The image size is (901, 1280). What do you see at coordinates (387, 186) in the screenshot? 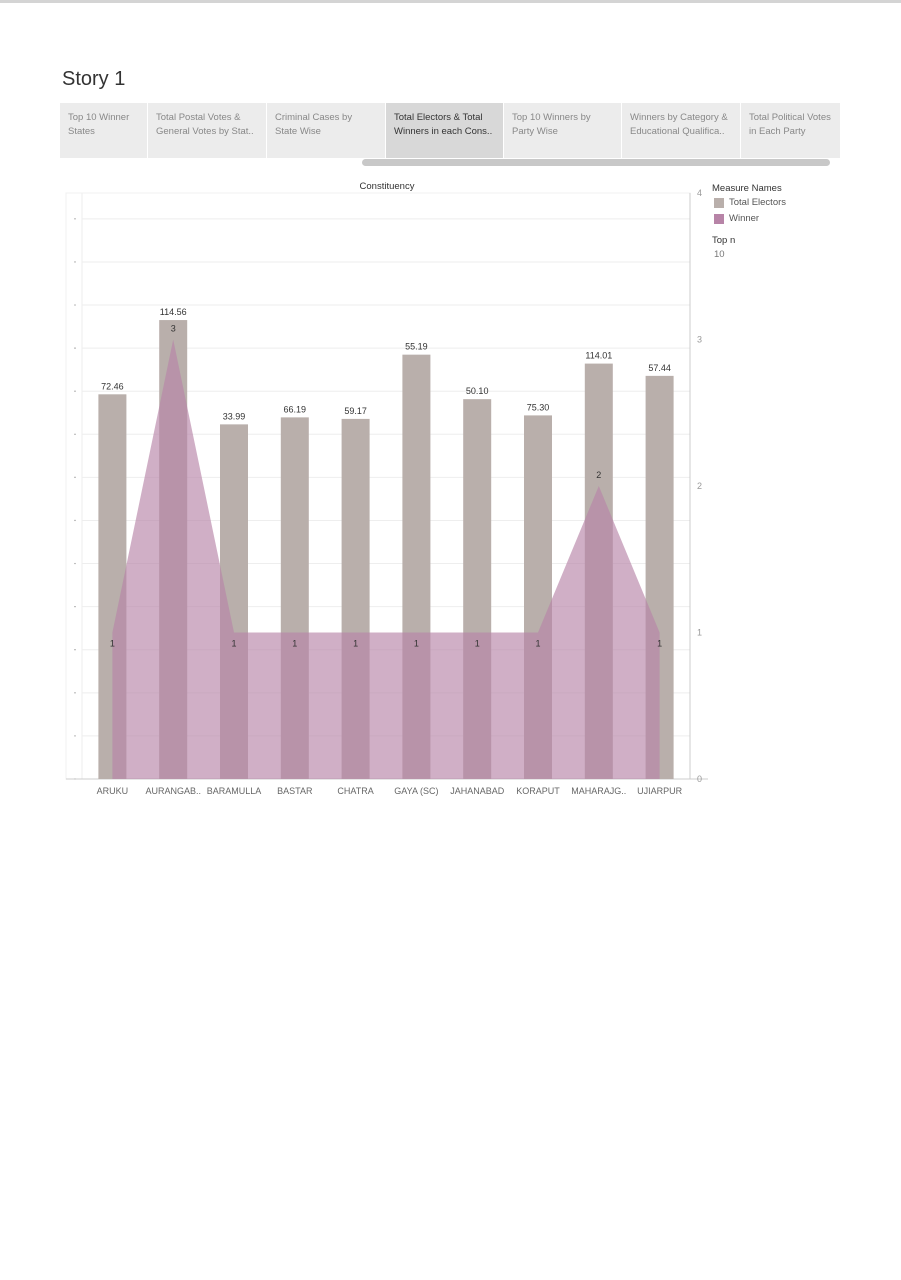
I see `chart-title: Constituency` at bounding box center [387, 186].